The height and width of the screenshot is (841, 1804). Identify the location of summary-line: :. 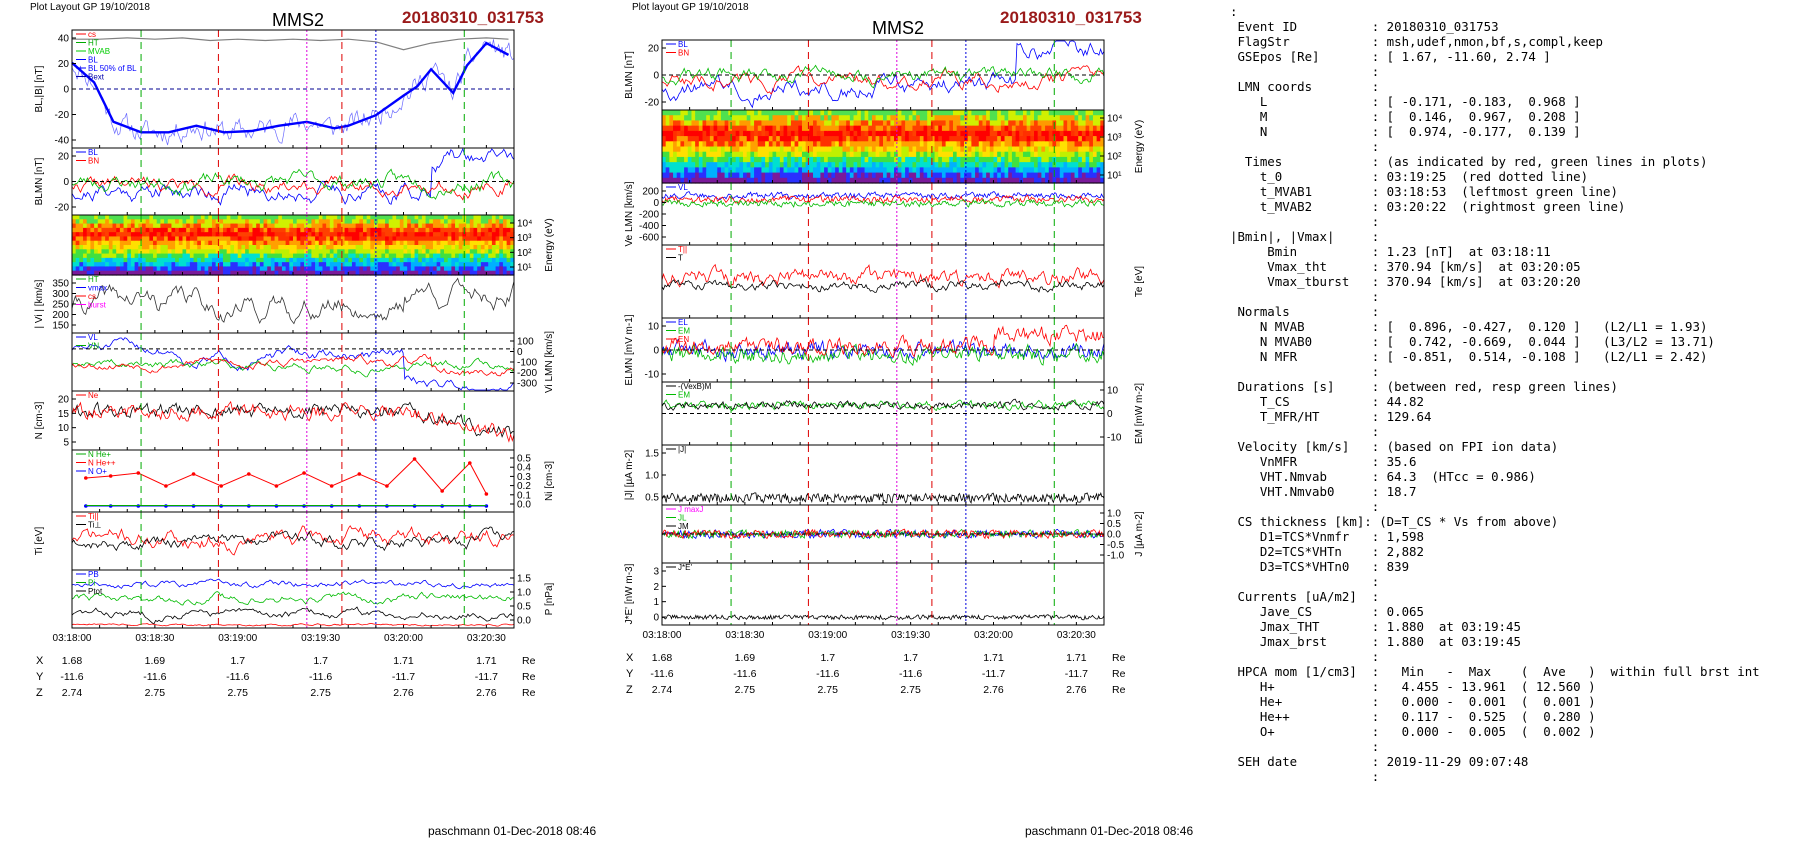
(1305, 431).